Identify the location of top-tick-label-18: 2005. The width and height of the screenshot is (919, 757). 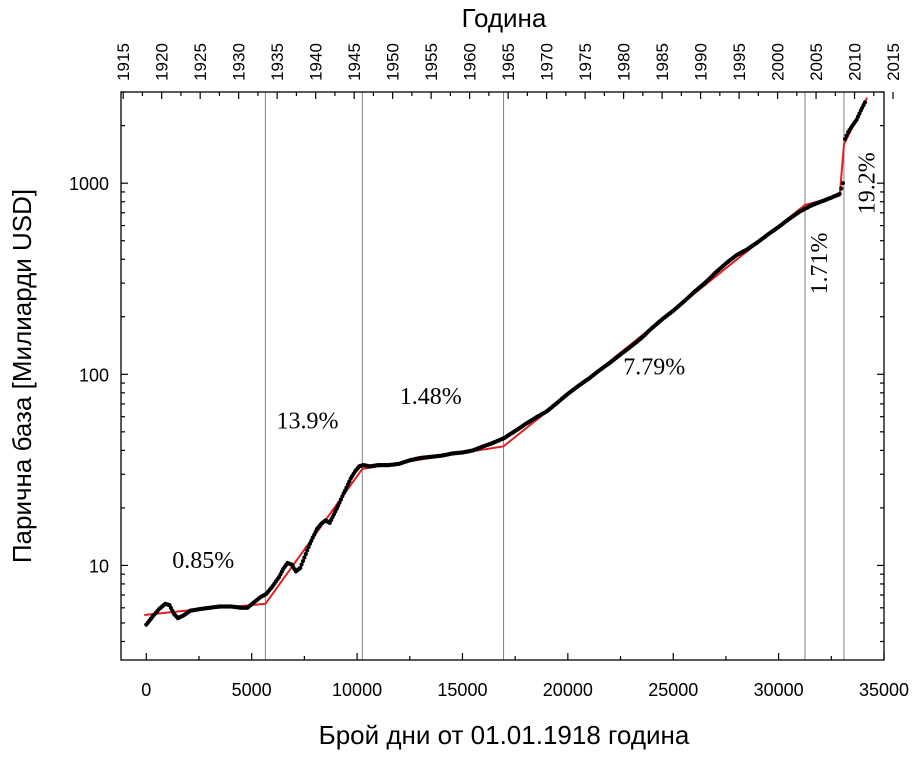
(816, 62).